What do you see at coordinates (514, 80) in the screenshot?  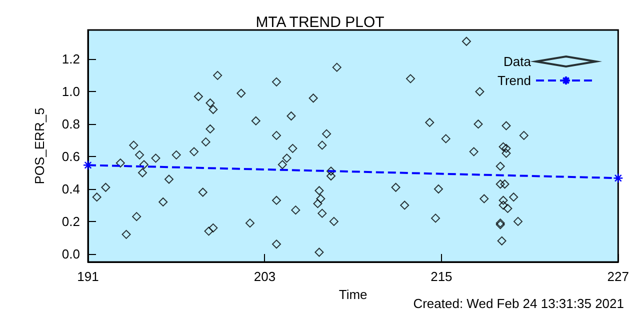 I see `legend-label: Trend` at bounding box center [514, 80].